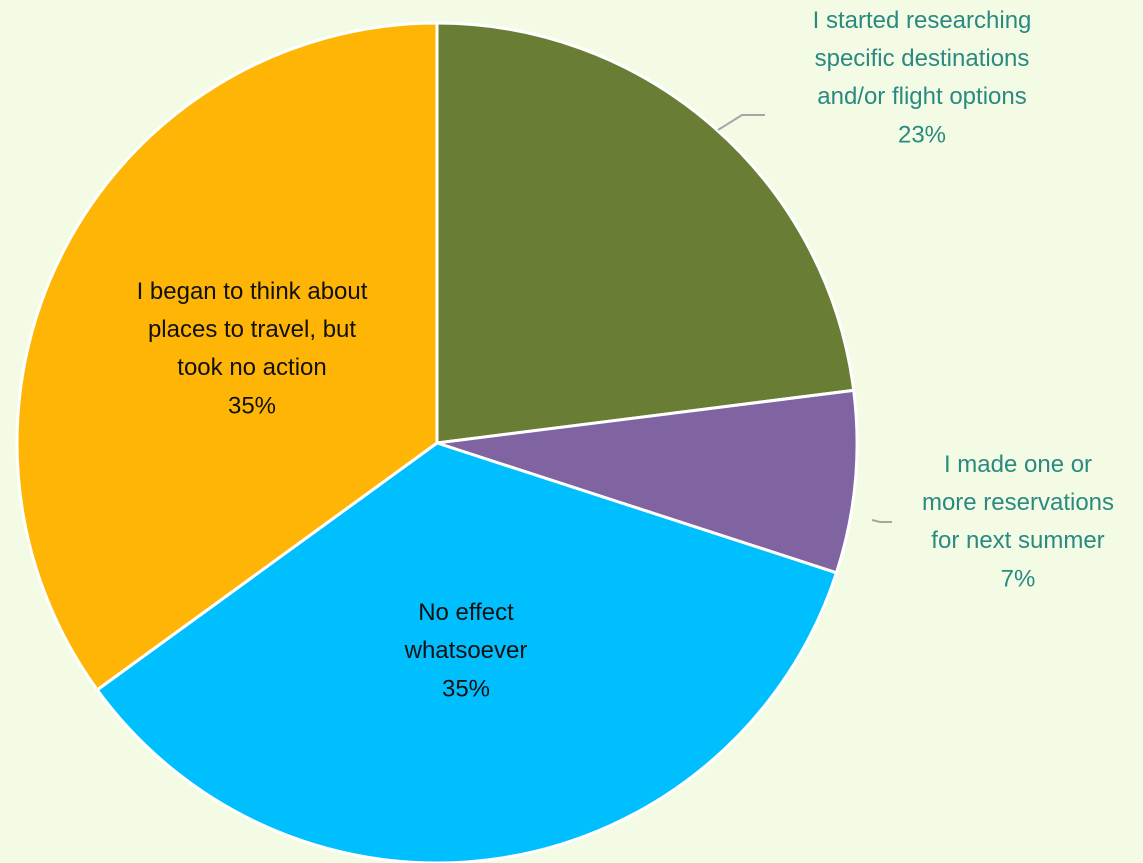 Image resolution: width=1143 pixels, height=863 pixels. Describe the element at coordinates (647, 481) in the screenshot. I see `pie-slice` at that location.